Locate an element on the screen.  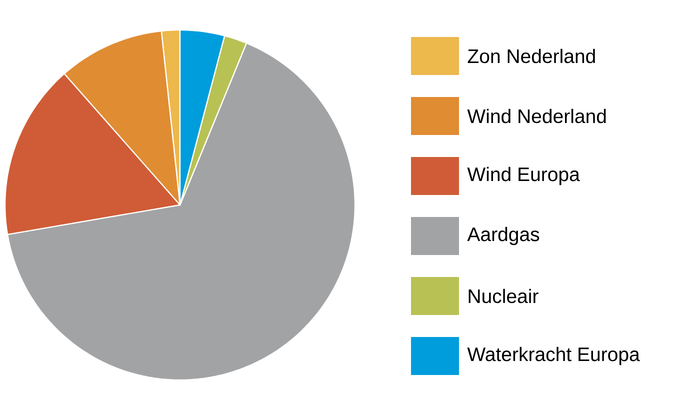
legend-label: Wind Nederland is located at coordinates (536, 116).